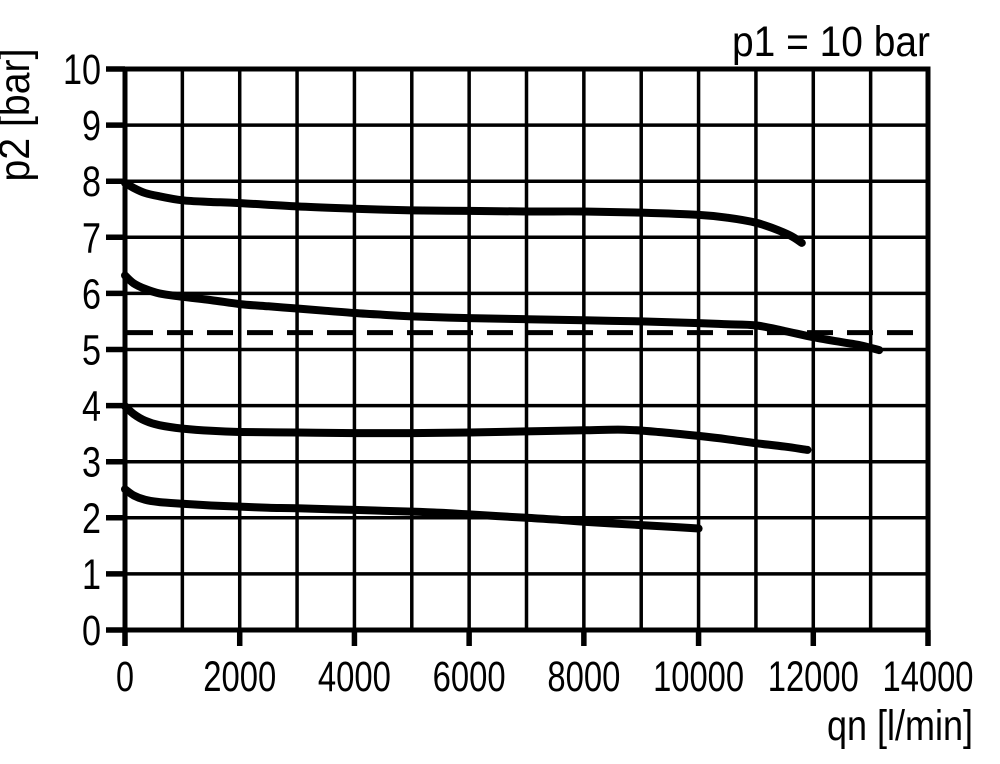 The height and width of the screenshot is (764, 1000). What do you see at coordinates (831, 42) in the screenshot?
I see `annotation-p1: p1 = 10 bar` at bounding box center [831, 42].